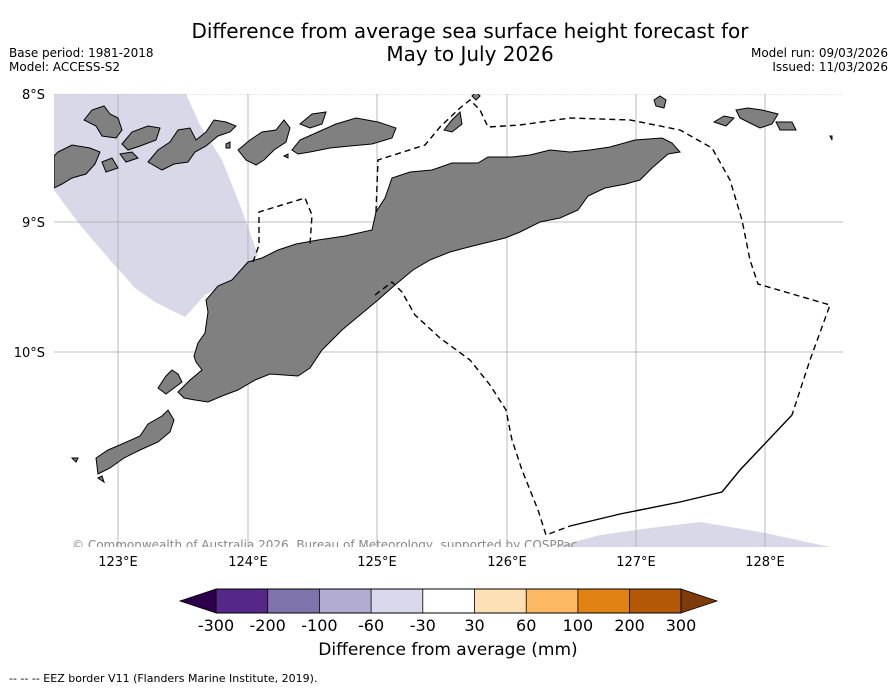 The image size is (896, 690). Describe the element at coordinates (141, 138) in the screenshot. I see `atauro-west-island` at that location.